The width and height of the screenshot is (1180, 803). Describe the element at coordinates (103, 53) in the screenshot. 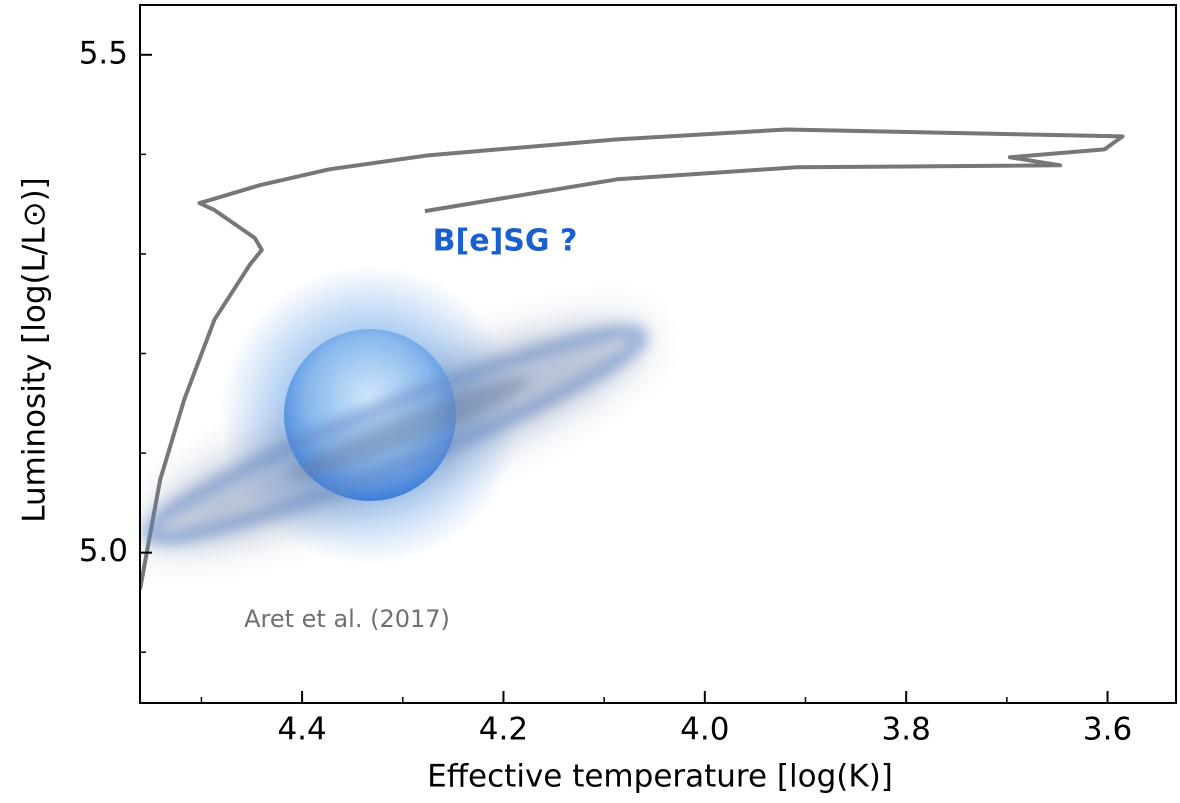

I see `y-tick-label: 5.5` at that location.